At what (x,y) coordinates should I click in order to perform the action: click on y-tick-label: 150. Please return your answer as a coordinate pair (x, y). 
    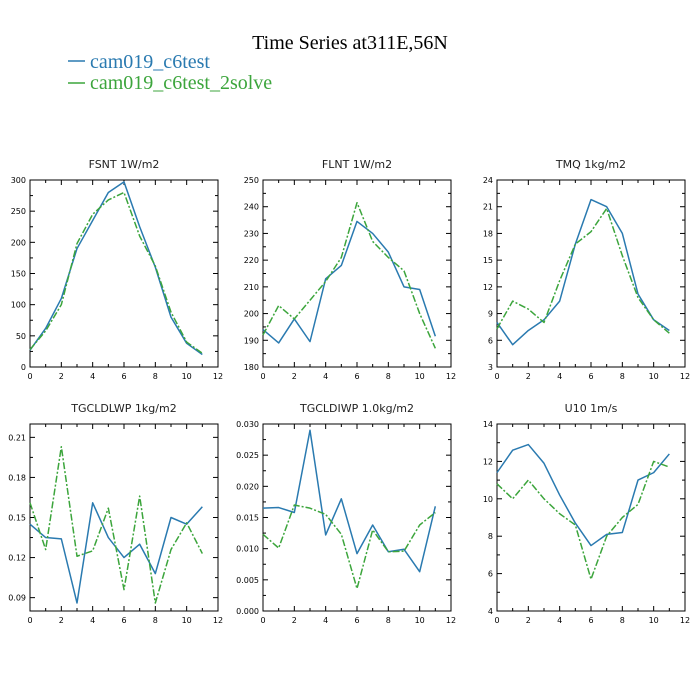
    Looking at the image, I should click on (18, 274).